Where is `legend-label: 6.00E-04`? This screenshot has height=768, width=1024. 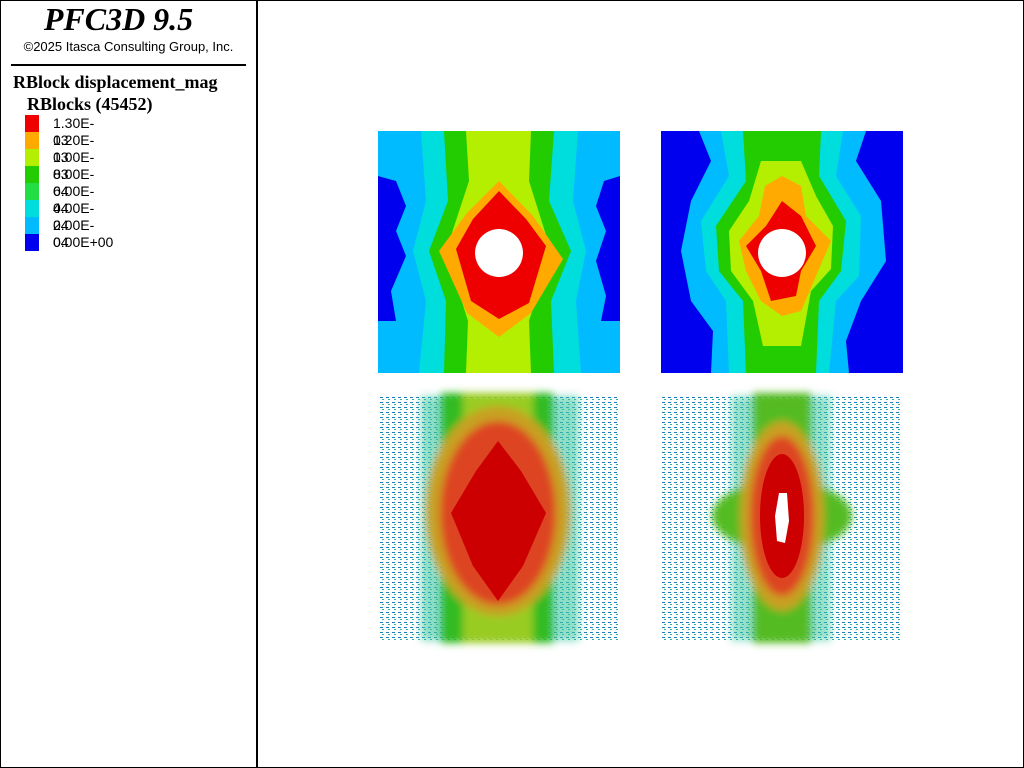
legend-label: 6.00E-04 is located at coordinates (74, 199).